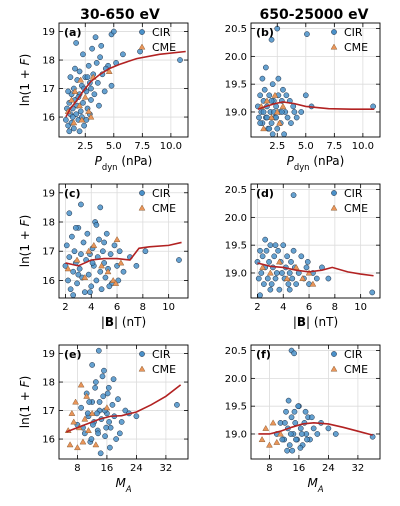 The height and width of the screenshot is (506, 400). What do you see at coordinates (363, 146) in the screenshot?
I see `x-tick-label: 10.0` at bounding box center [363, 146].